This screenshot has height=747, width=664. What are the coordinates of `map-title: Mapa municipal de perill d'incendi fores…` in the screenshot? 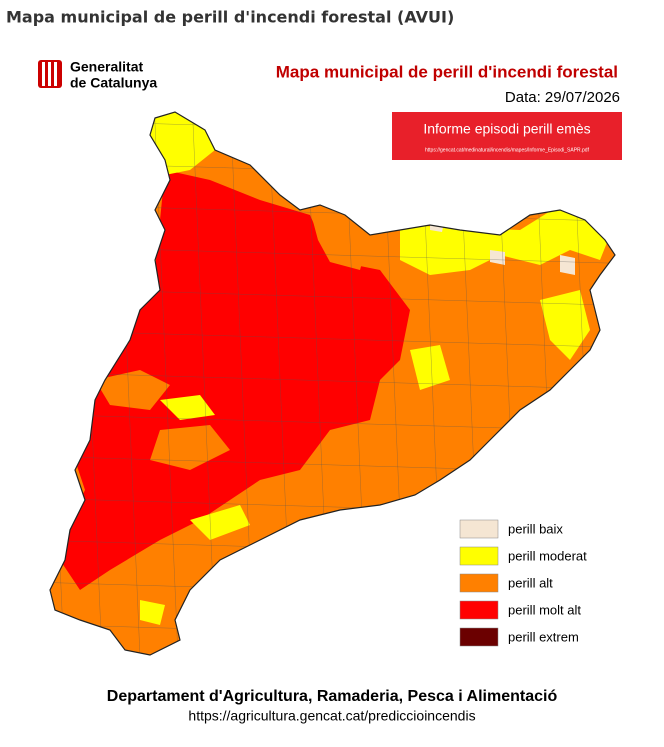 It's located at (447, 71).